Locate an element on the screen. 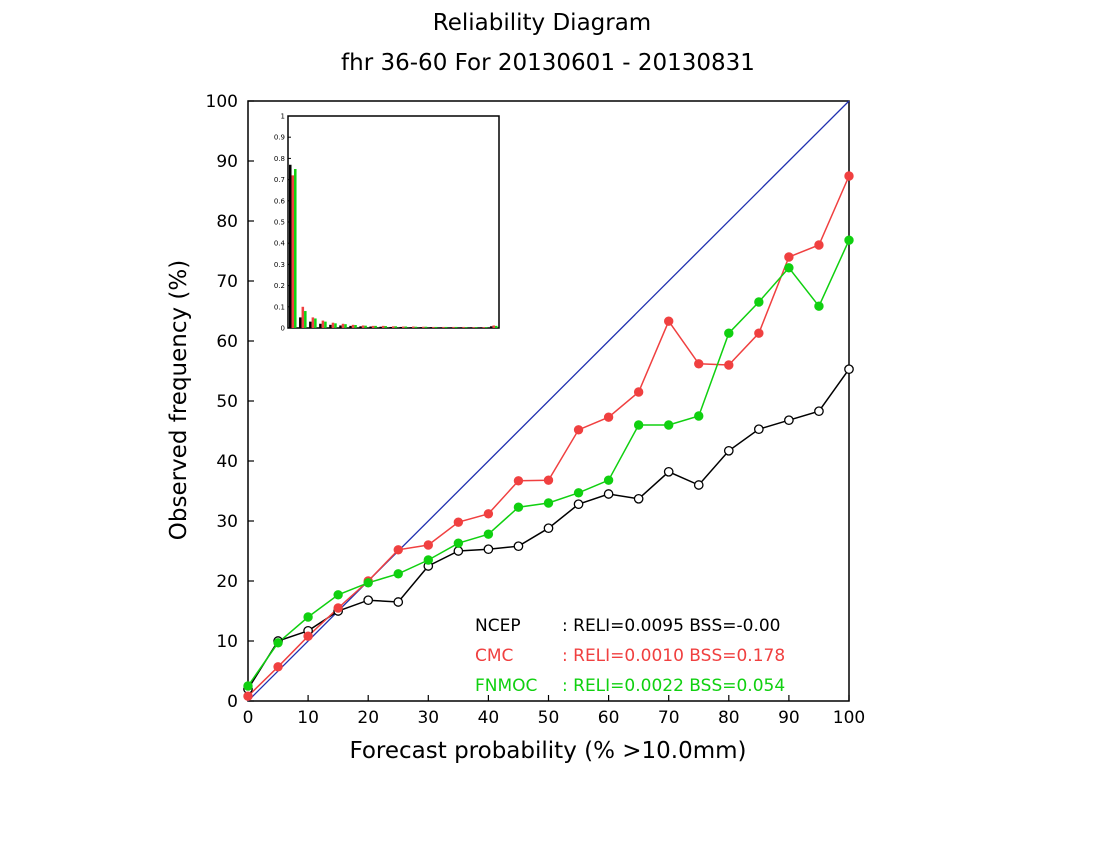  x-tick-label: 0 is located at coordinates (248, 718).